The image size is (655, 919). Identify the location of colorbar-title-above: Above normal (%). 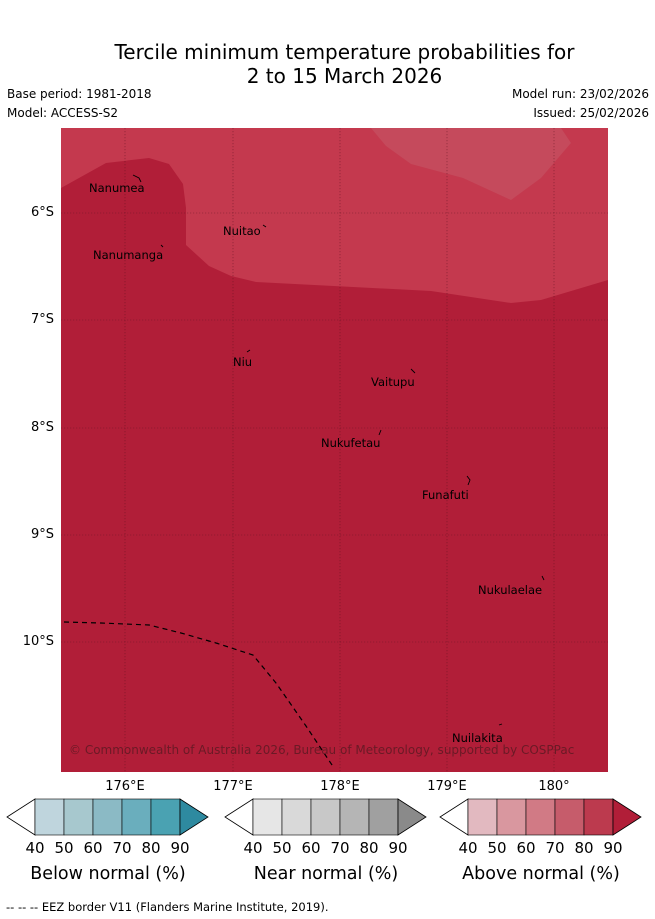
(541, 874).